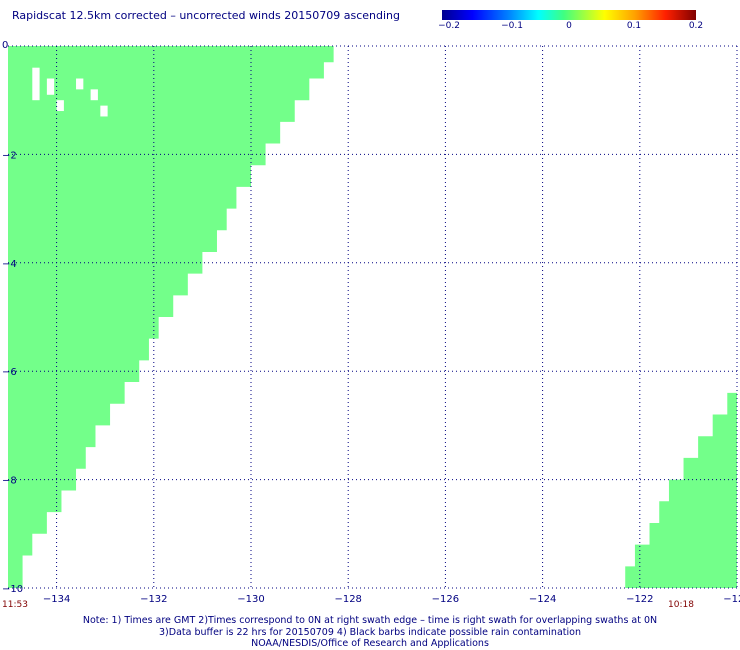  What do you see at coordinates (56, 599) in the screenshot?
I see `x-tick-label: −134` at bounding box center [56, 599].